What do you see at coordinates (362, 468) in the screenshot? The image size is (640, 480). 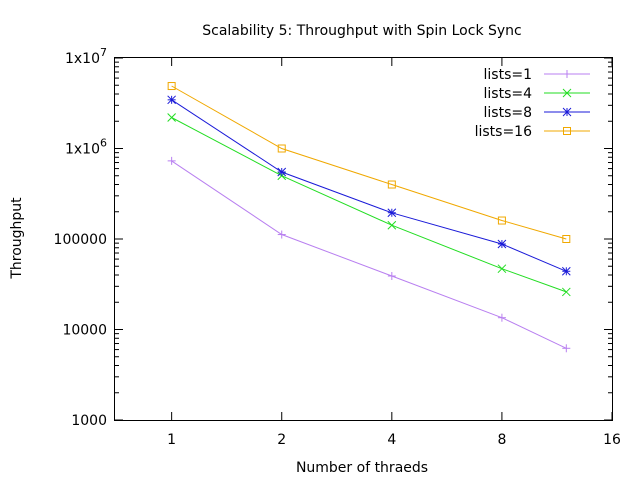 I see `x-axis-label: Number of thraeds` at bounding box center [362, 468].